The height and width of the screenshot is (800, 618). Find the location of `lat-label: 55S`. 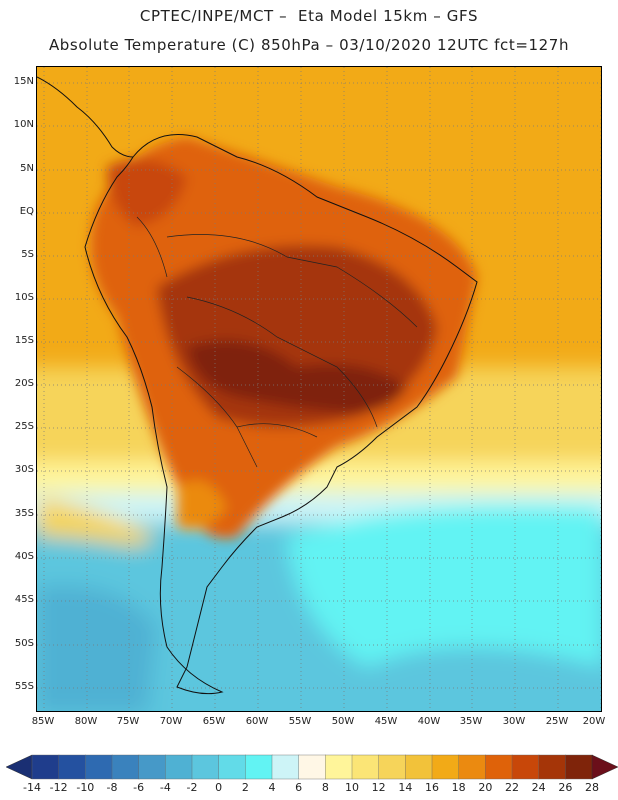

lat-label: 55S is located at coordinates (24, 686).